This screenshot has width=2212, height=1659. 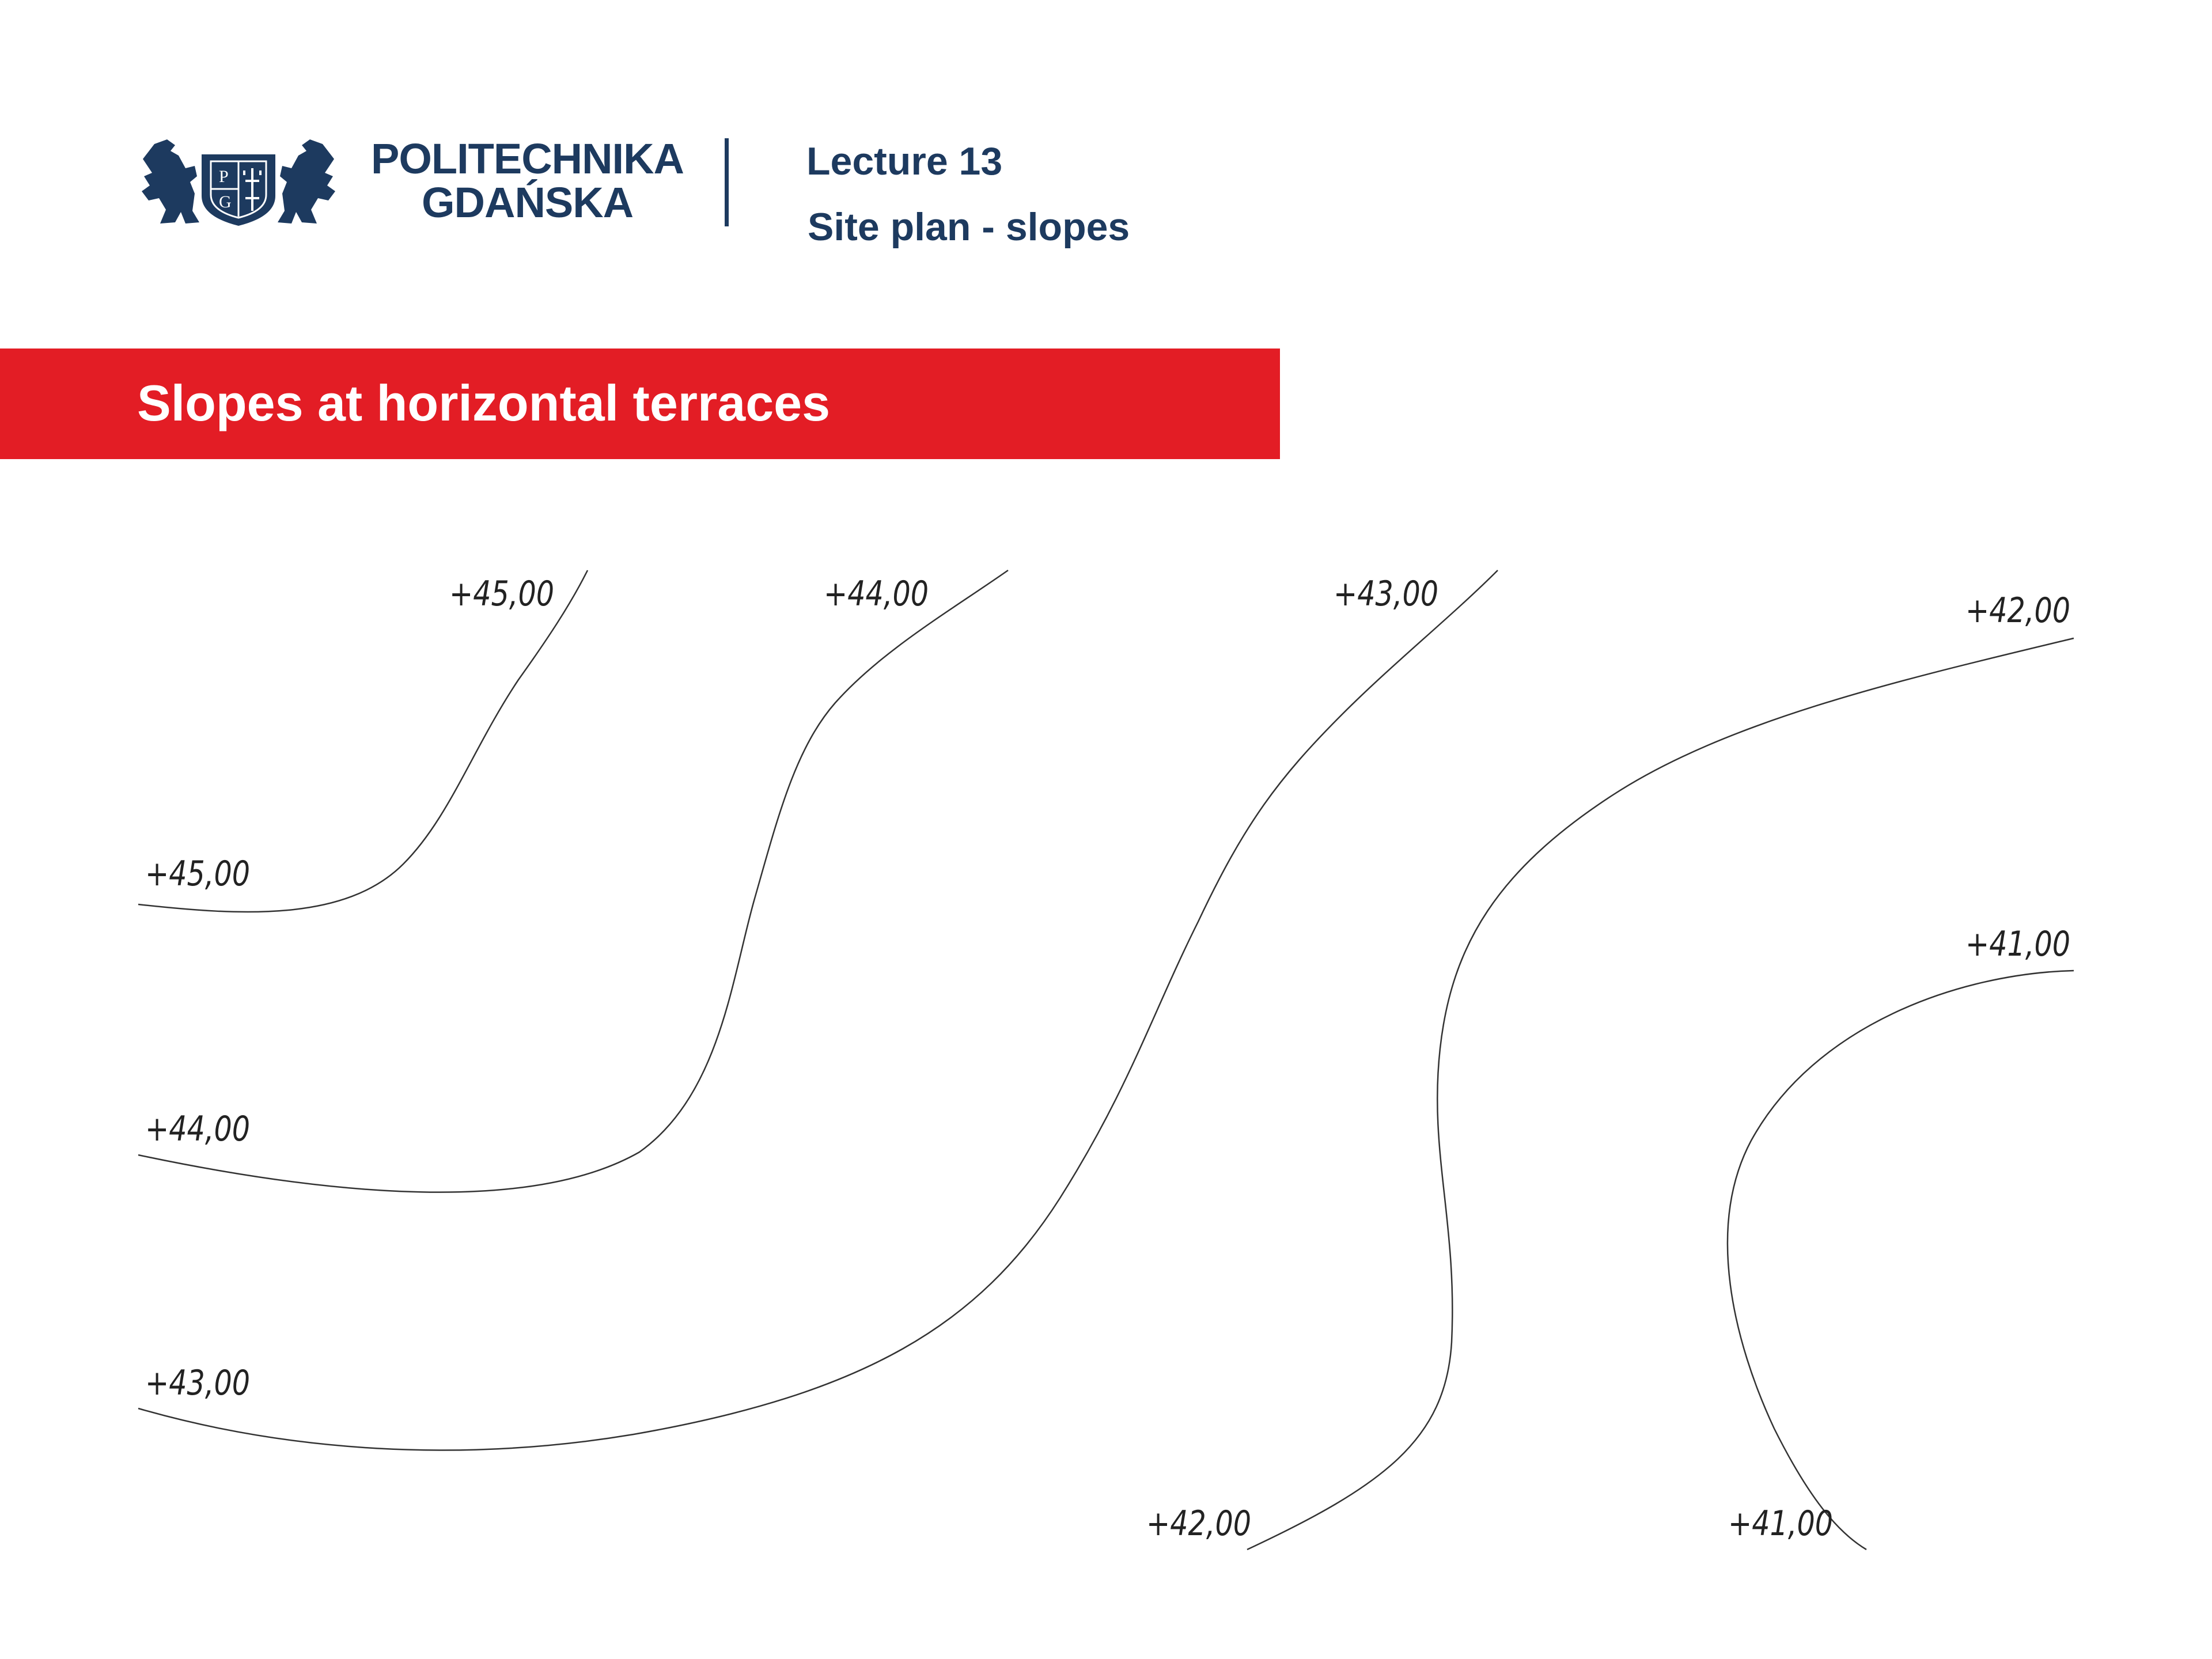 I want to click on header-divider, so click(x=727, y=182).